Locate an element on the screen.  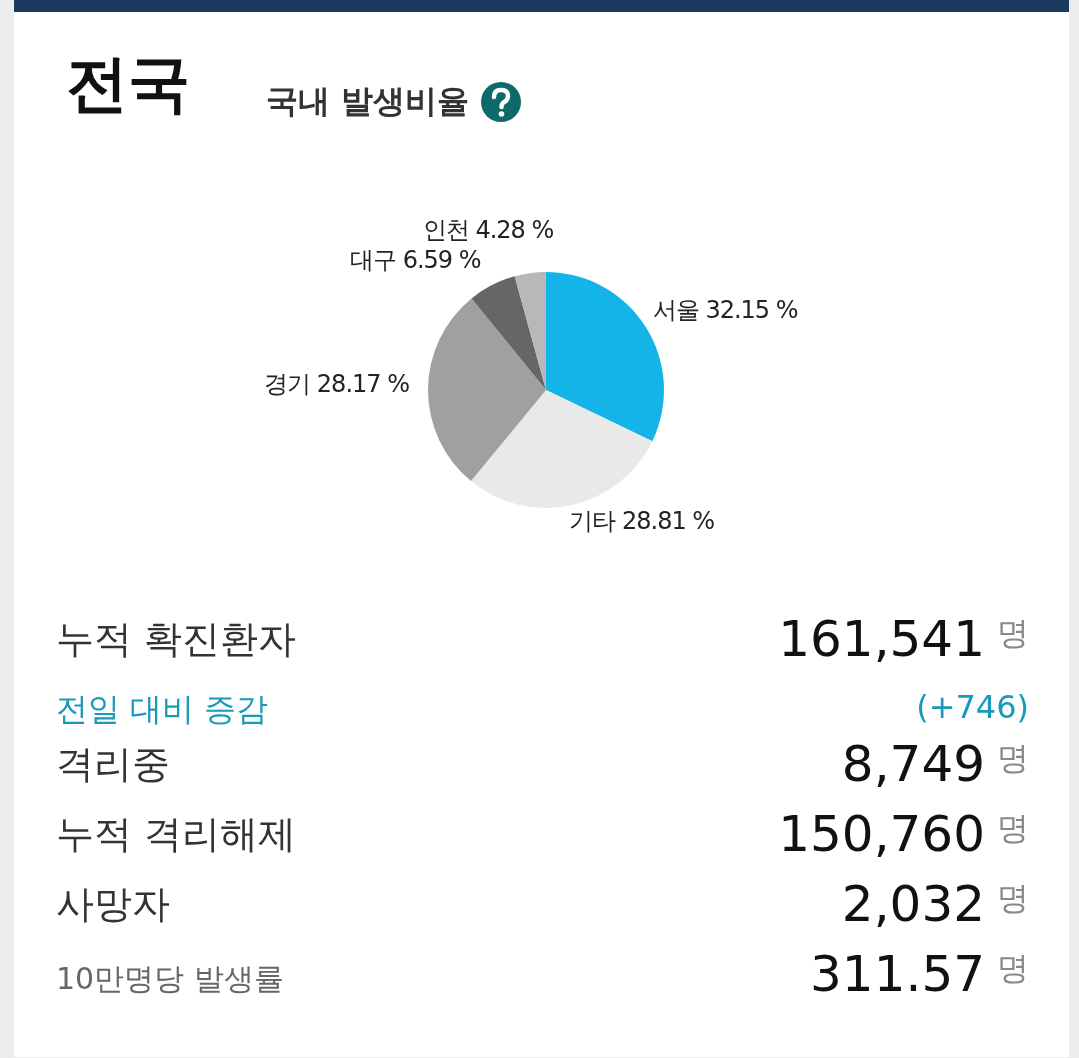
text: 311.57 명 is located at coordinates (919, 974).